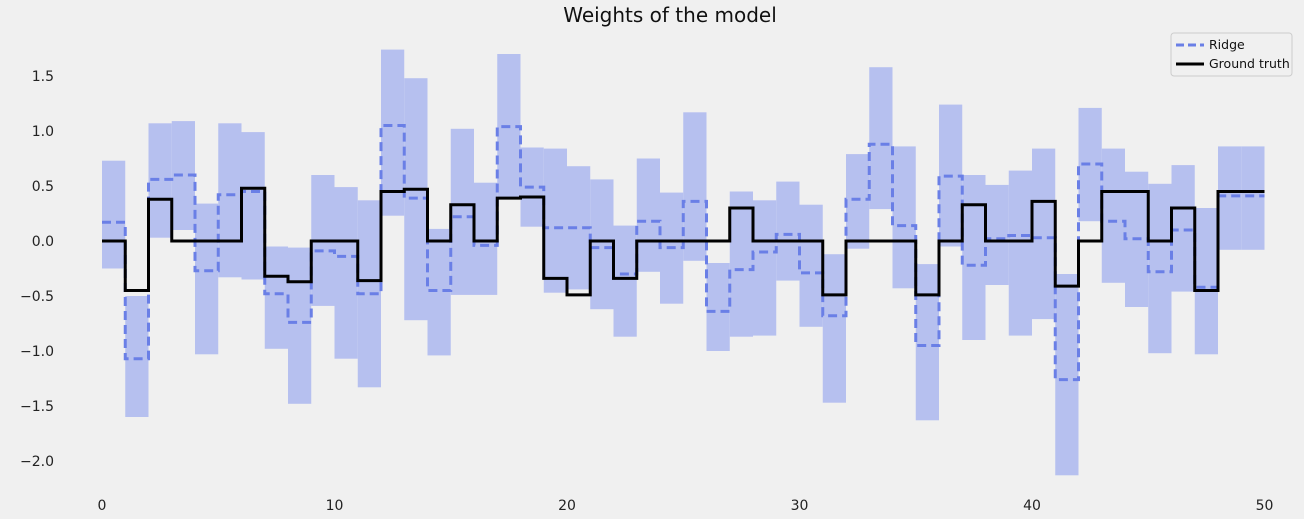 The height and width of the screenshot is (519, 1304). I want to click on chart-title: Weights of the model, so click(670, 15).